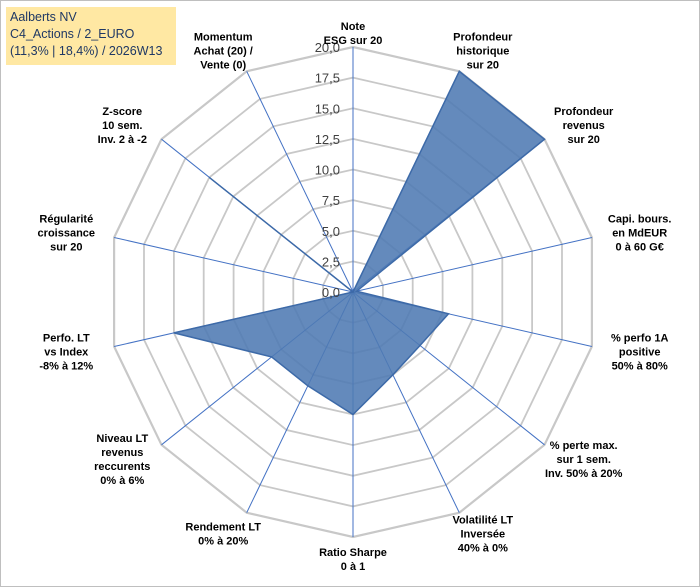 Image resolution: width=700 pixels, height=587 pixels. I want to click on axis-label-line: historique, so click(482, 52).